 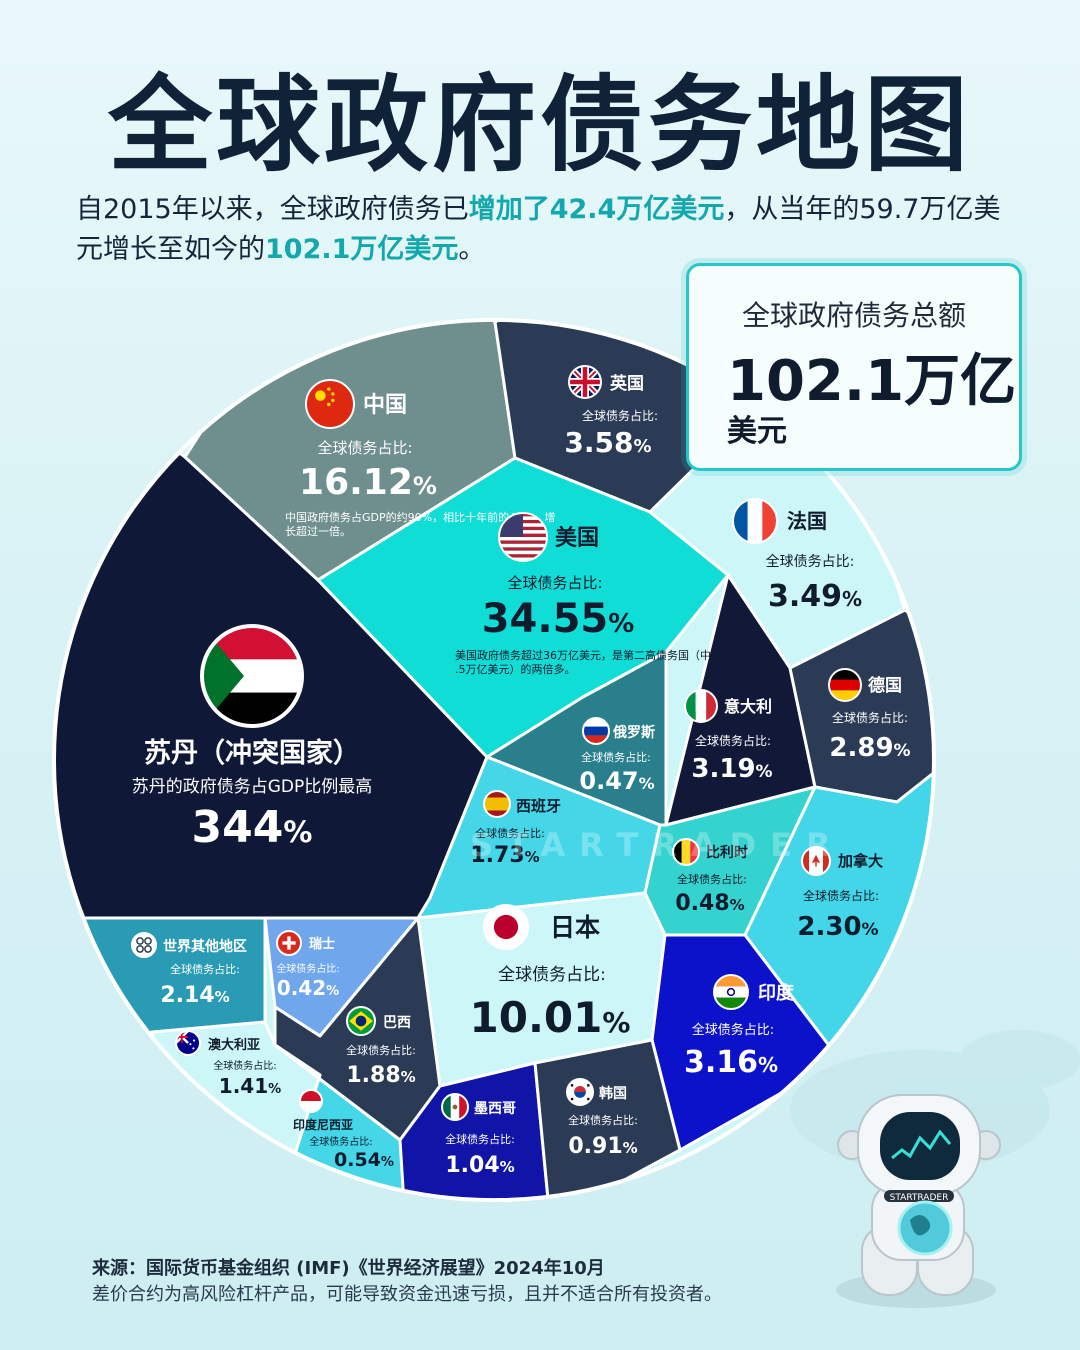 I want to click on sudan-flag-icon, so click(x=252, y=676).